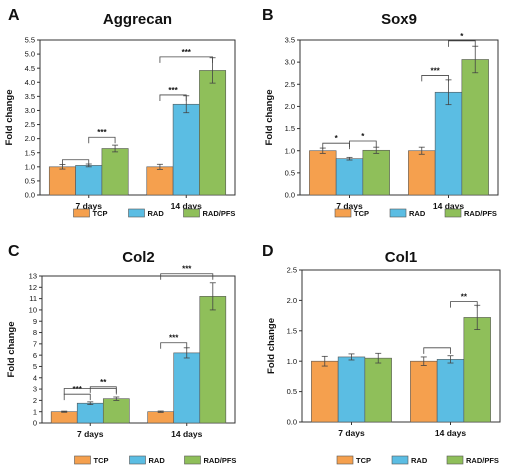  What do you see at coordinates (35, 389) in the screenshot?
I see `y-tick-label: 3` at bounding box center [35, 389].